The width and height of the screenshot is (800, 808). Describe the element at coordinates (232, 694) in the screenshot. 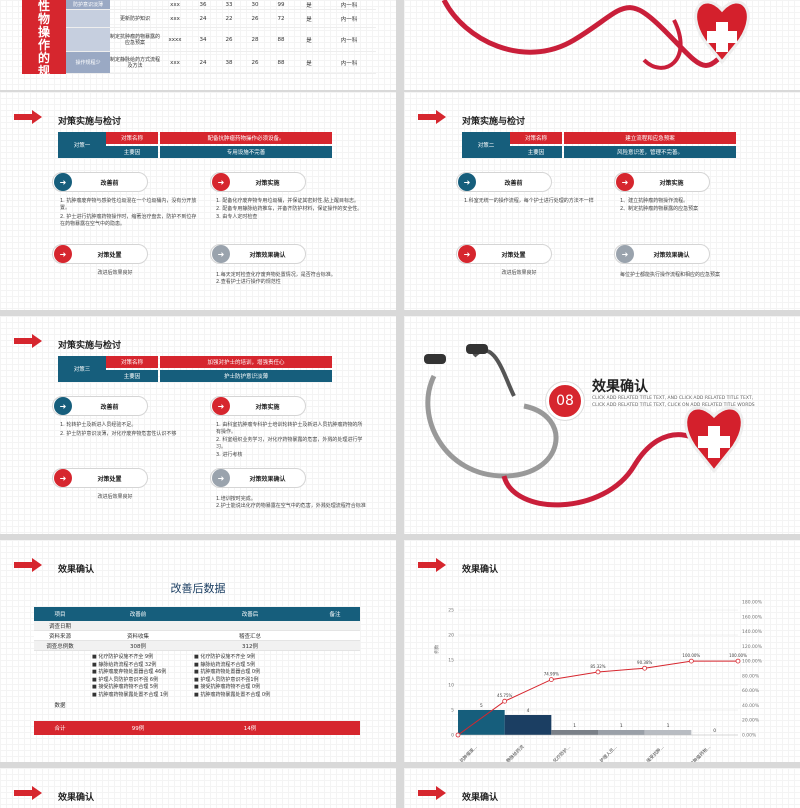

I see `list-item: ■ 抗肿瘤药物暴露处置不合理 0例` at that location.